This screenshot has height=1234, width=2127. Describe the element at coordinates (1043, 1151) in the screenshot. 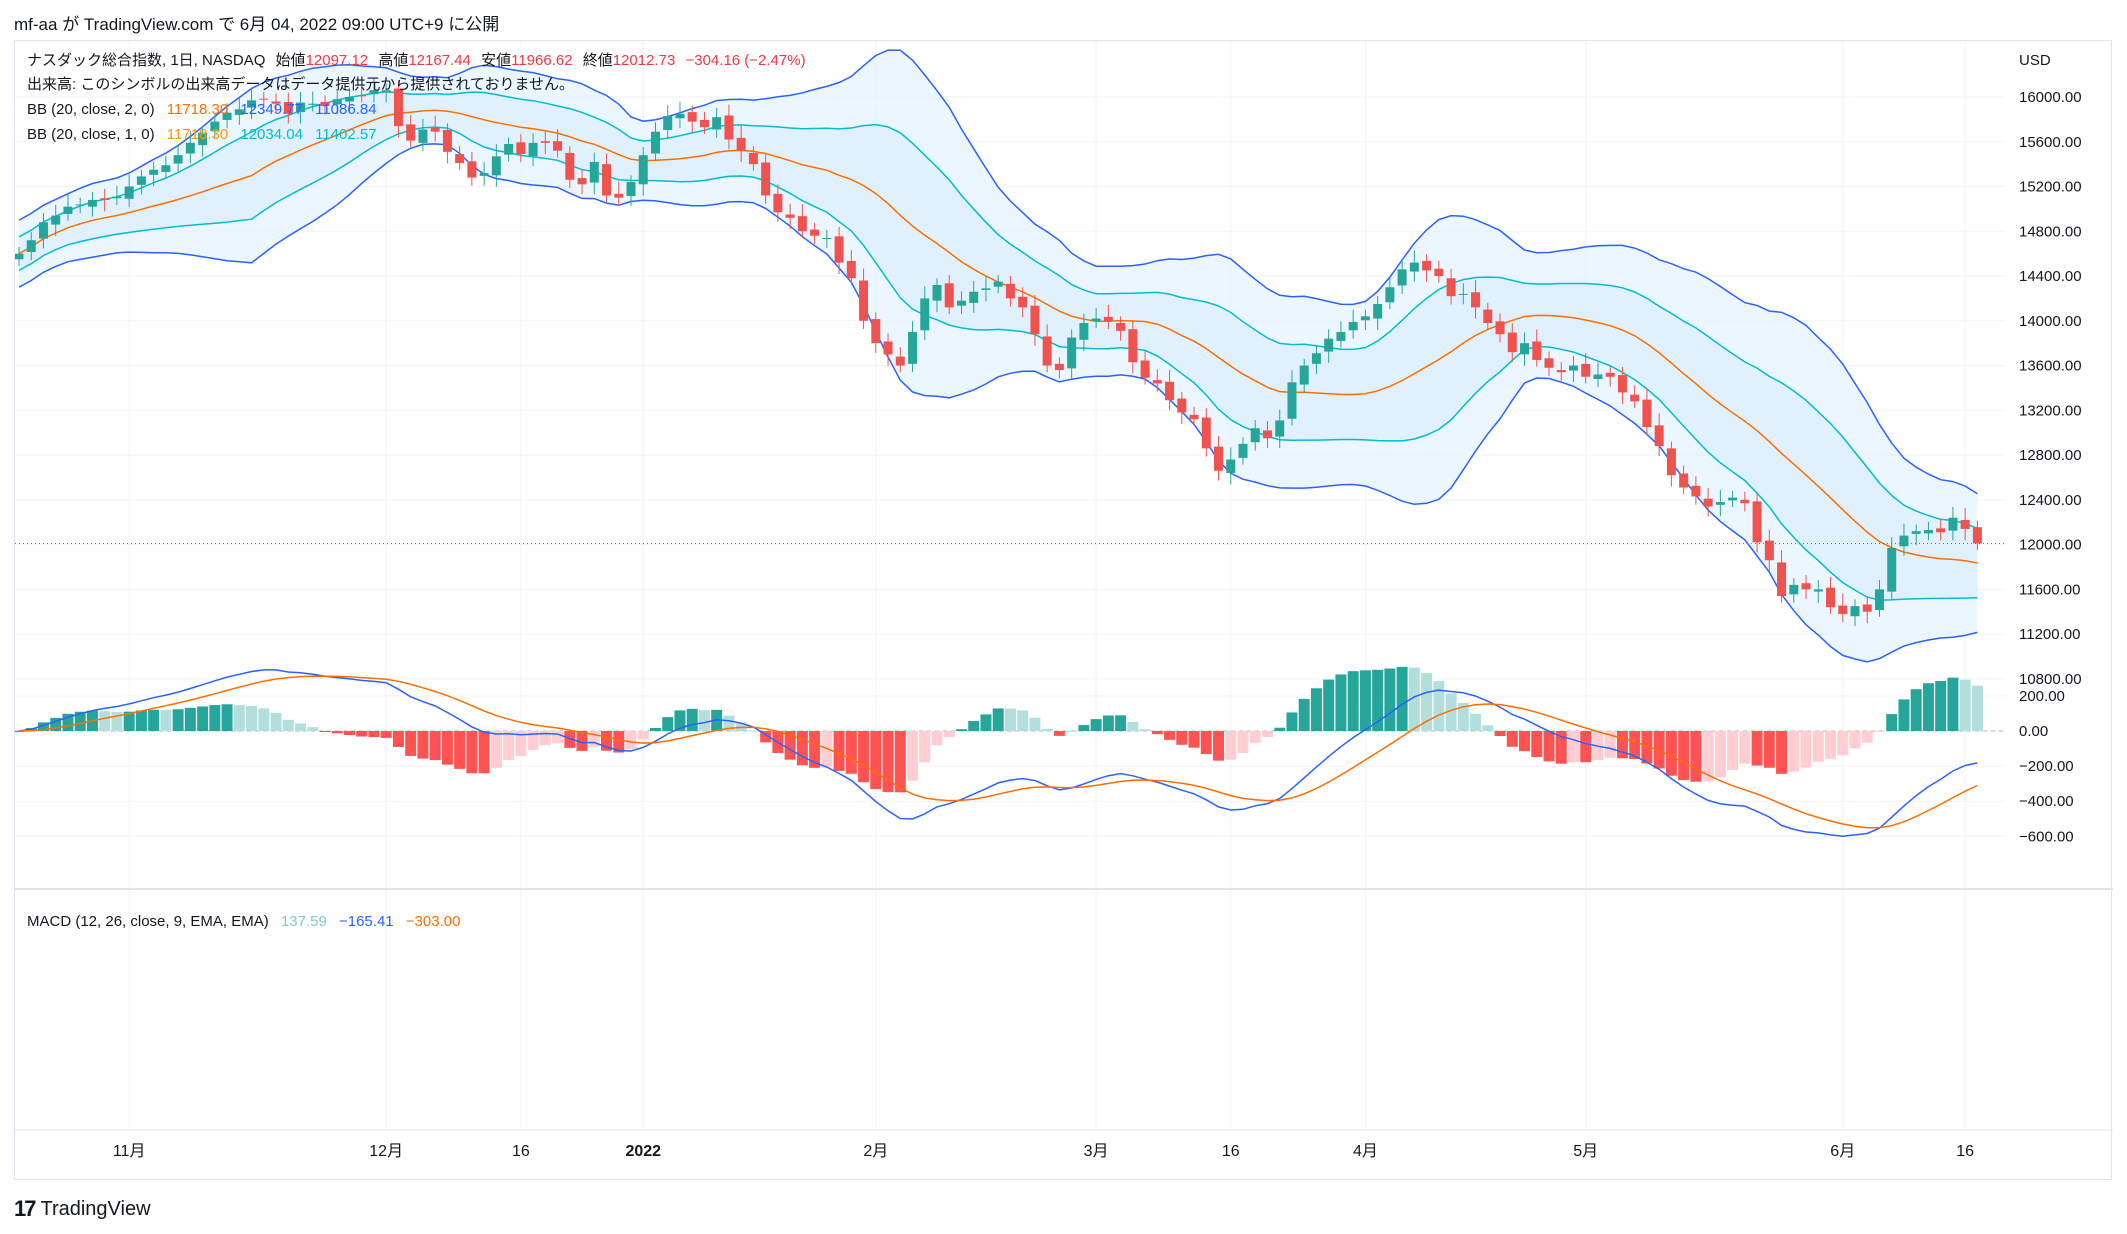

I see `time-axis: 11月 12月 16 2022 2月 3月 16 4月 5月 6月 16` at that location.